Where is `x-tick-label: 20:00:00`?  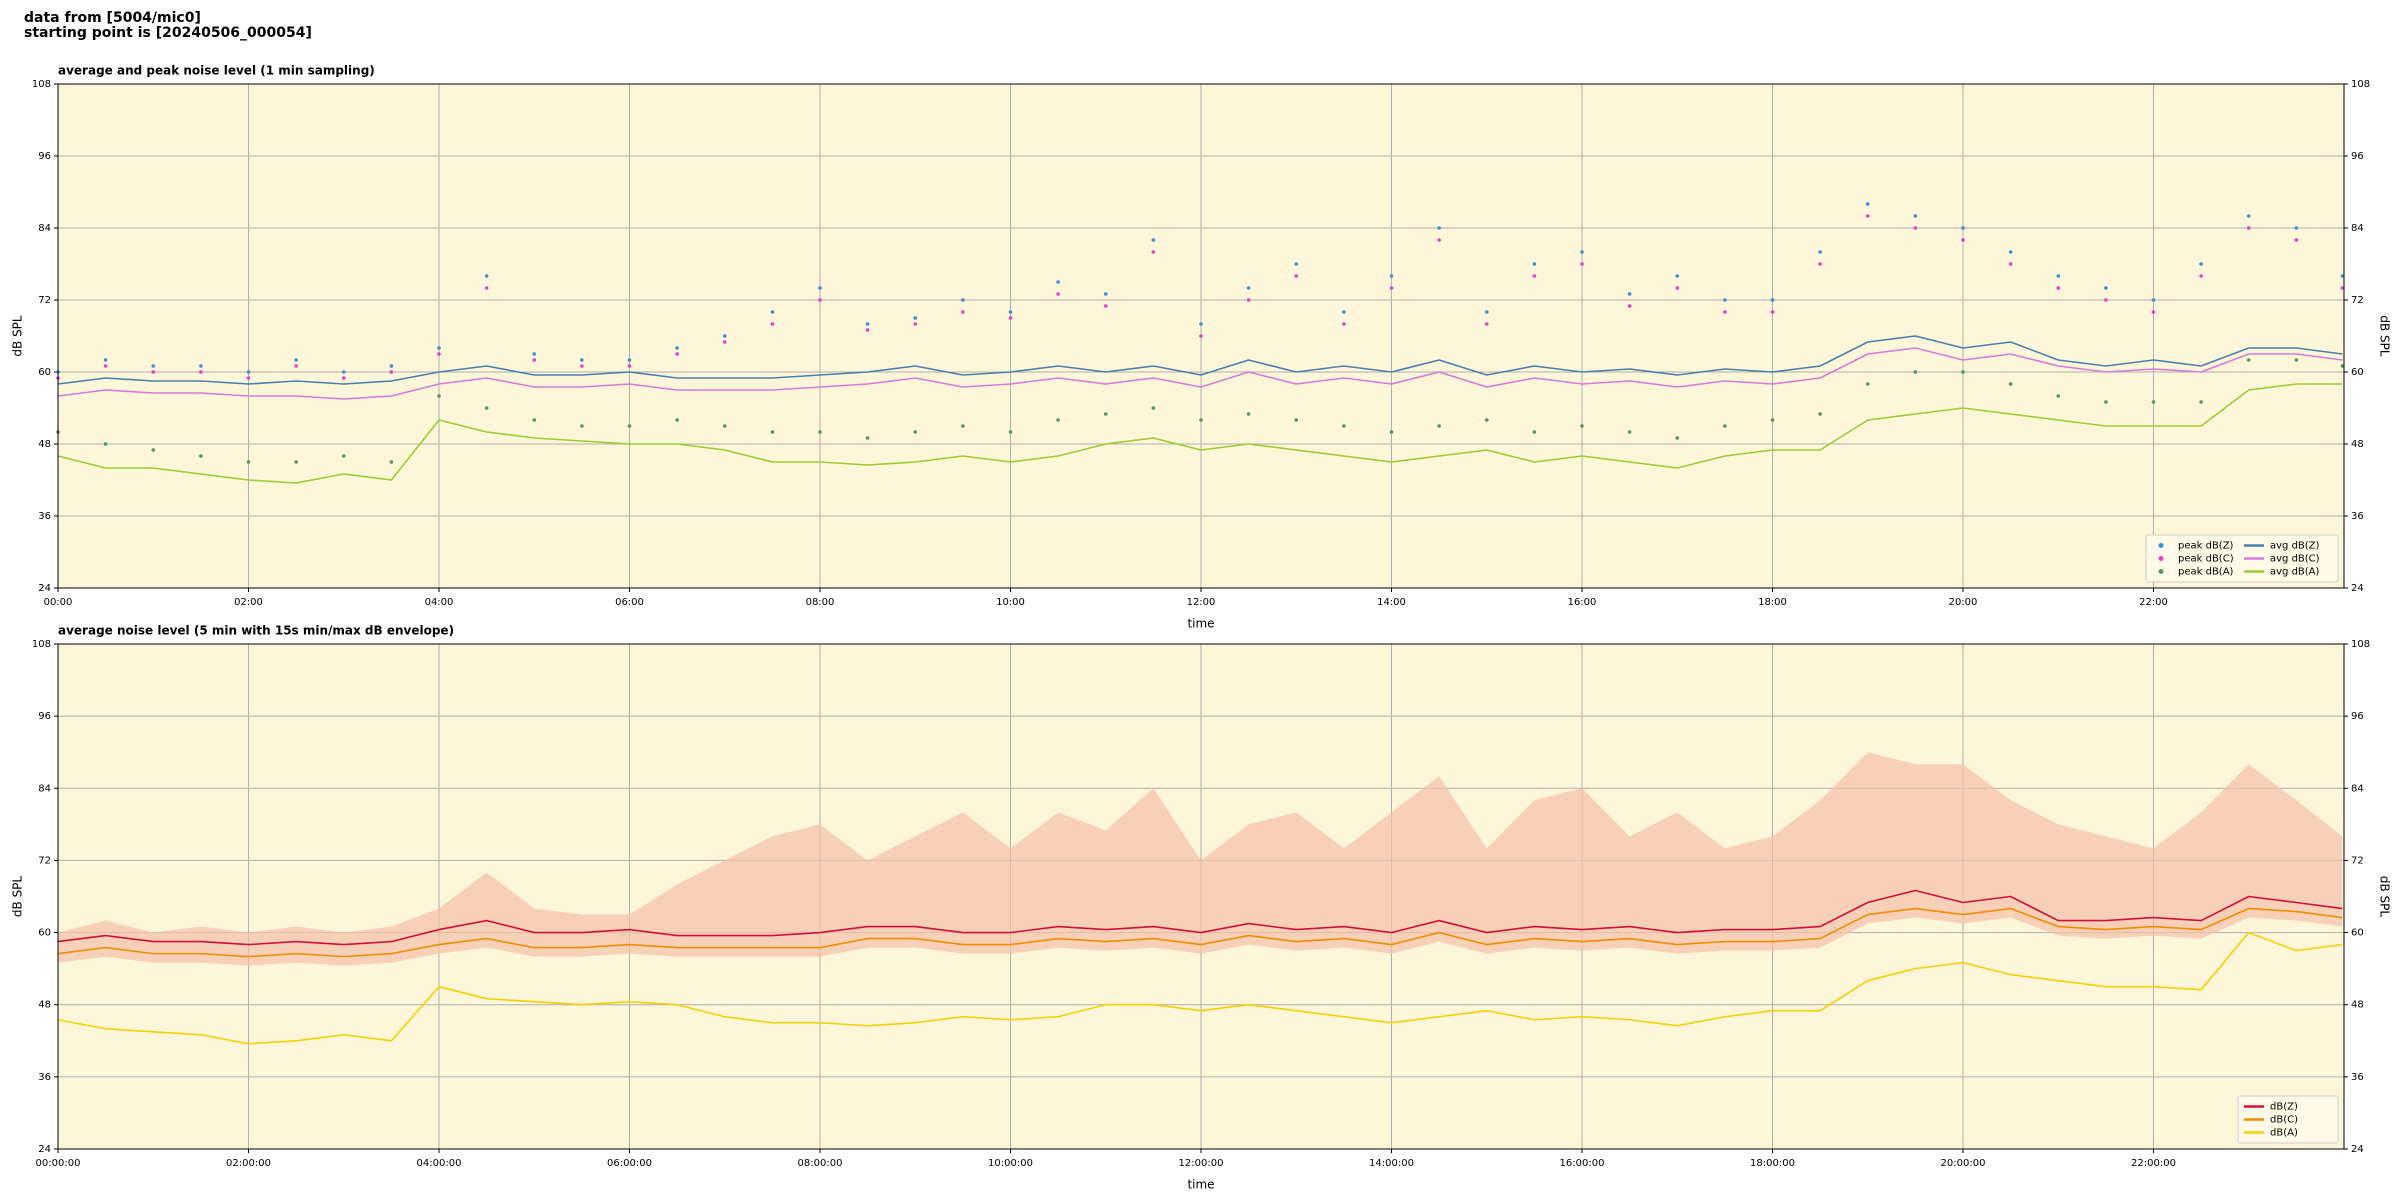 x-tick-label: 20:00:00 is located at coordinates (1963, 1163).